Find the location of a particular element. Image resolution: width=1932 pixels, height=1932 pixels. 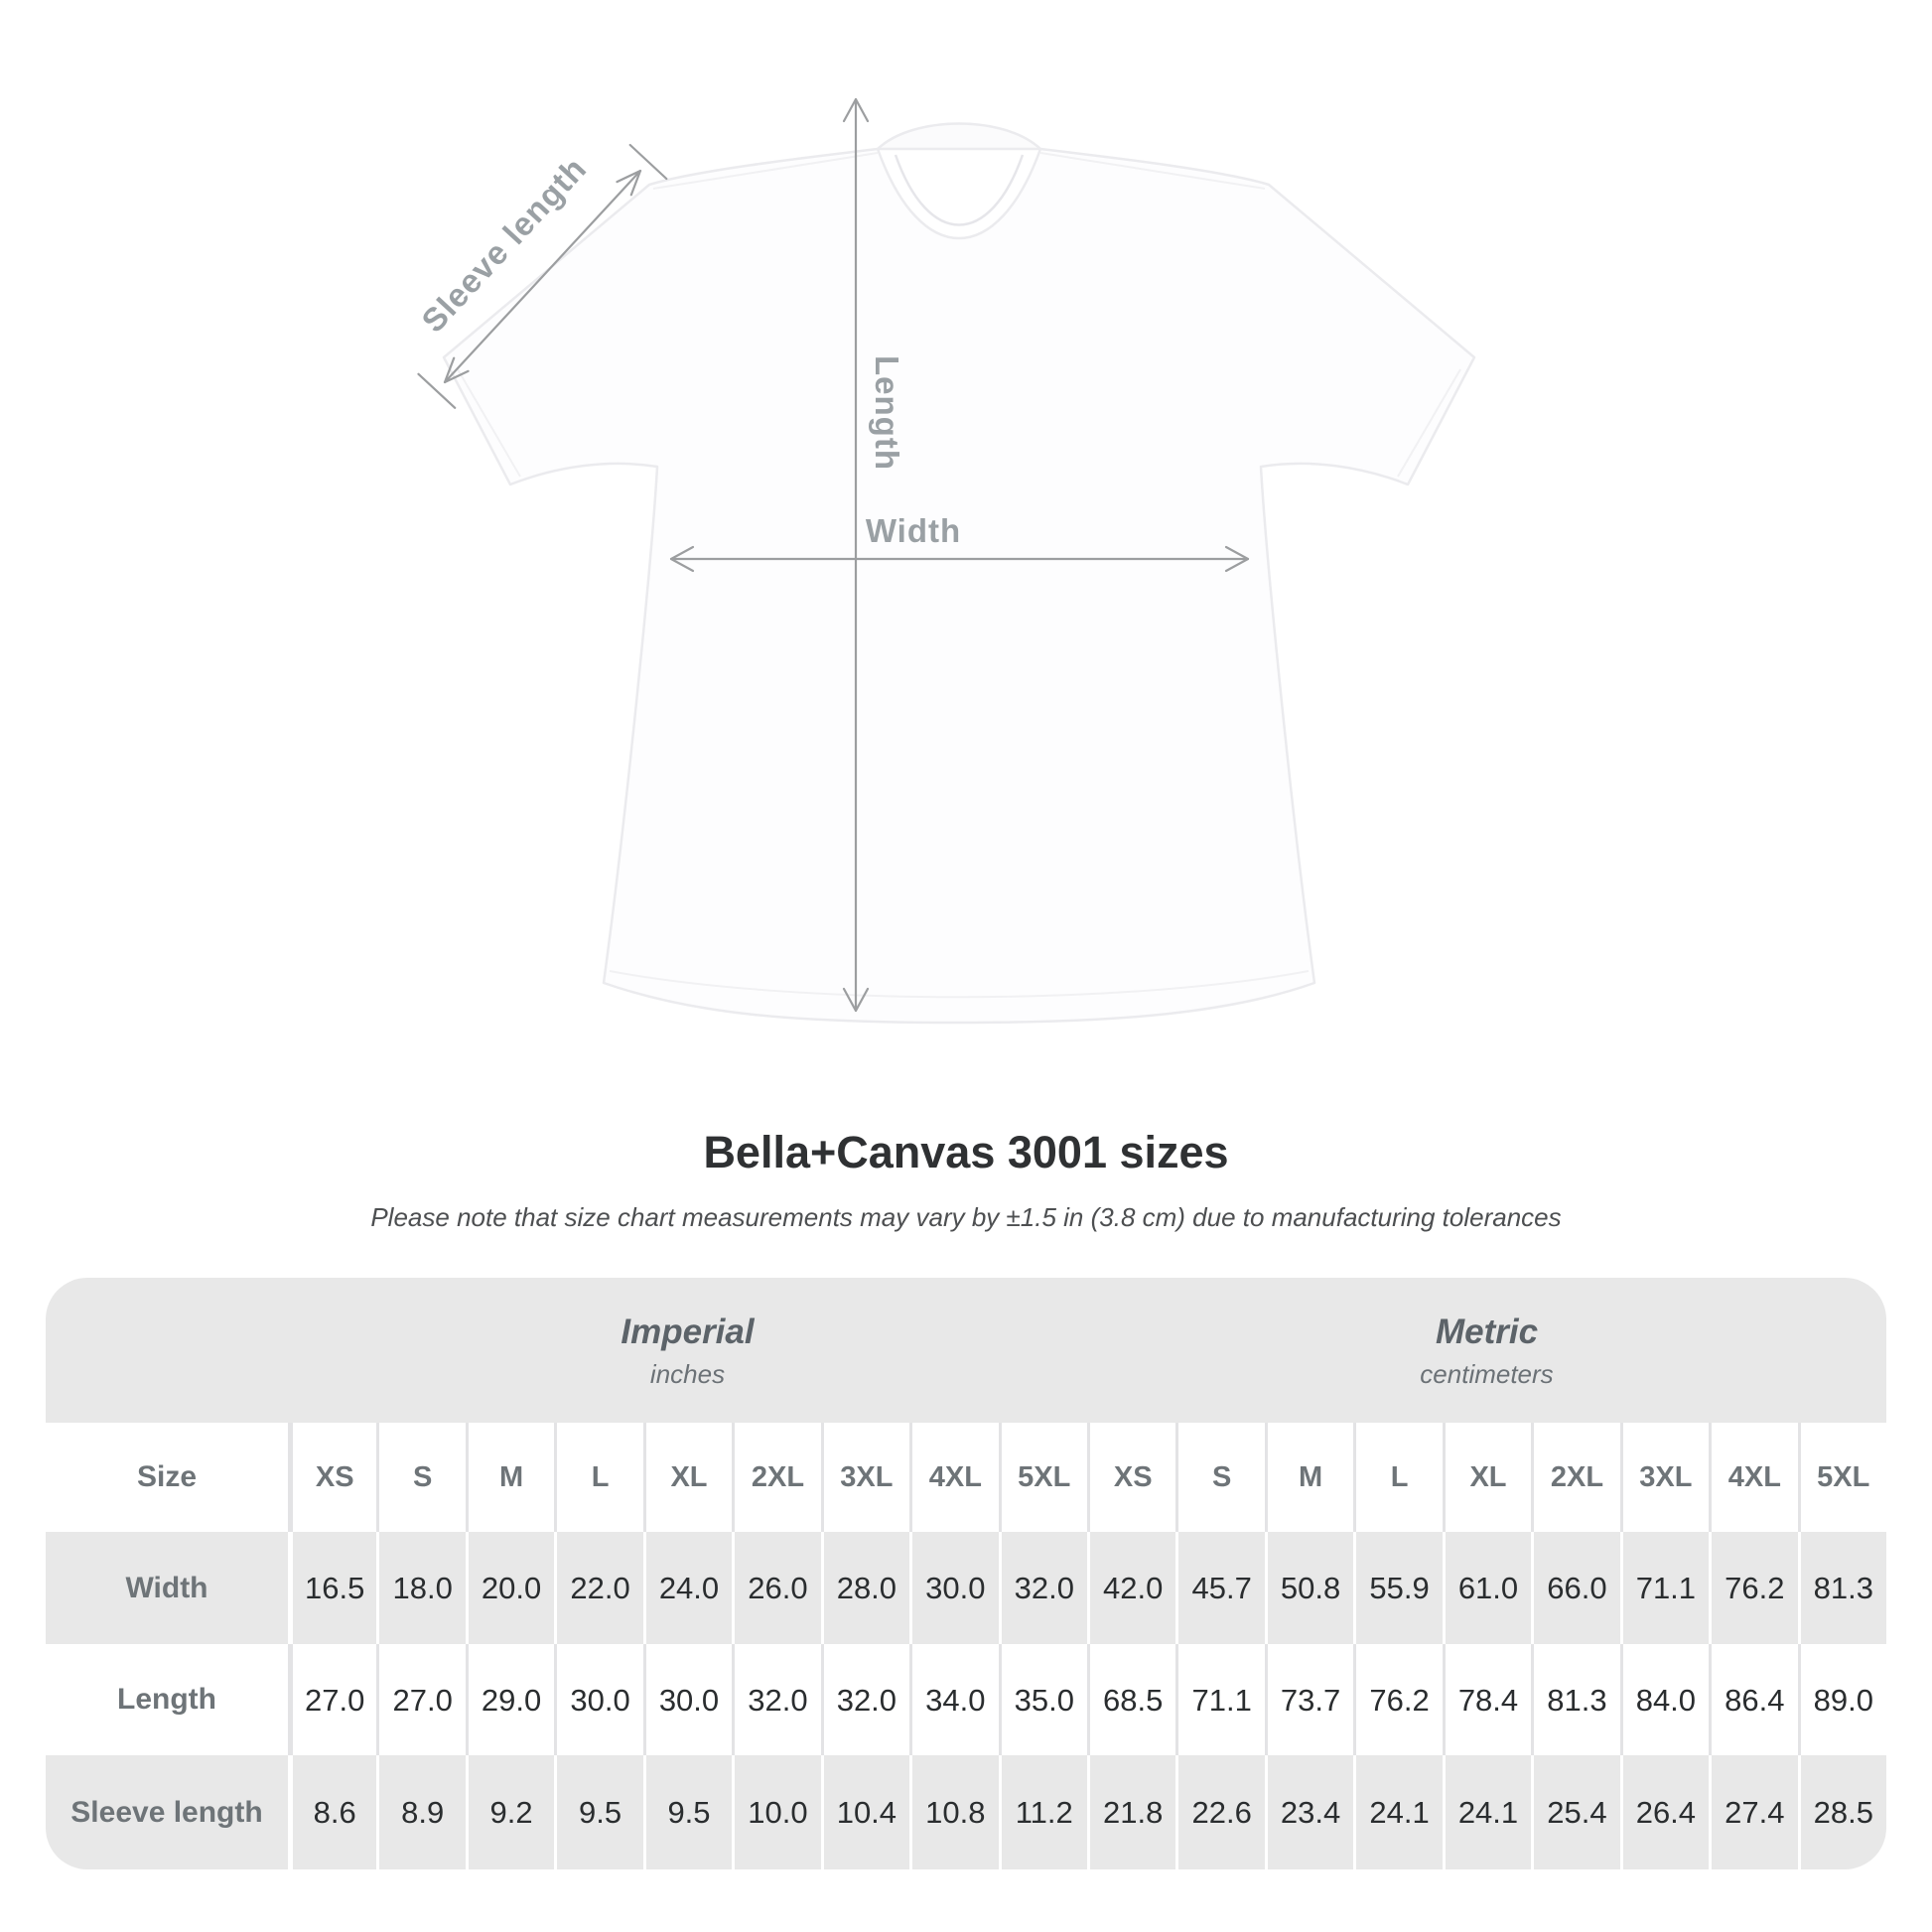

tshirt-shoulder-seam-left is located at coordinates (765, 171).